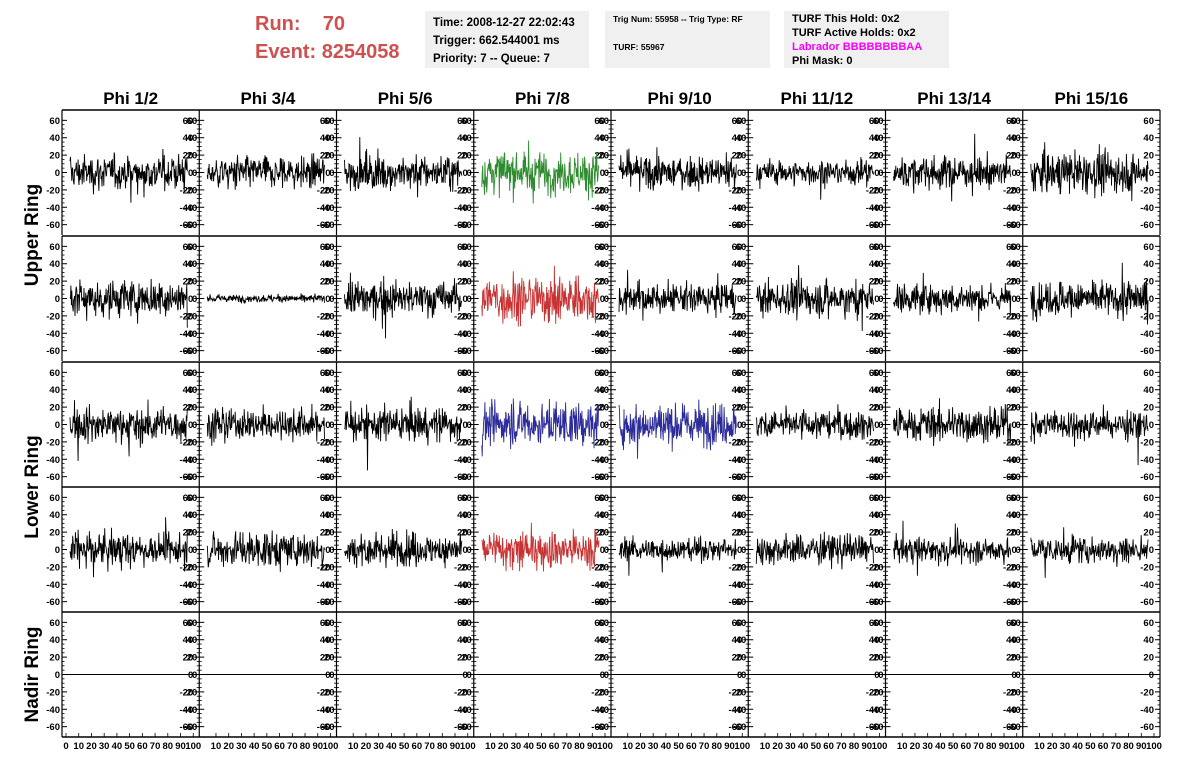 This screenshot has height=772, width=1196. Describe the element at coordinates (854, 33) in the screenshot. I see `turf-active-holds-text: TURF Active Holds: 0x2` at that location.